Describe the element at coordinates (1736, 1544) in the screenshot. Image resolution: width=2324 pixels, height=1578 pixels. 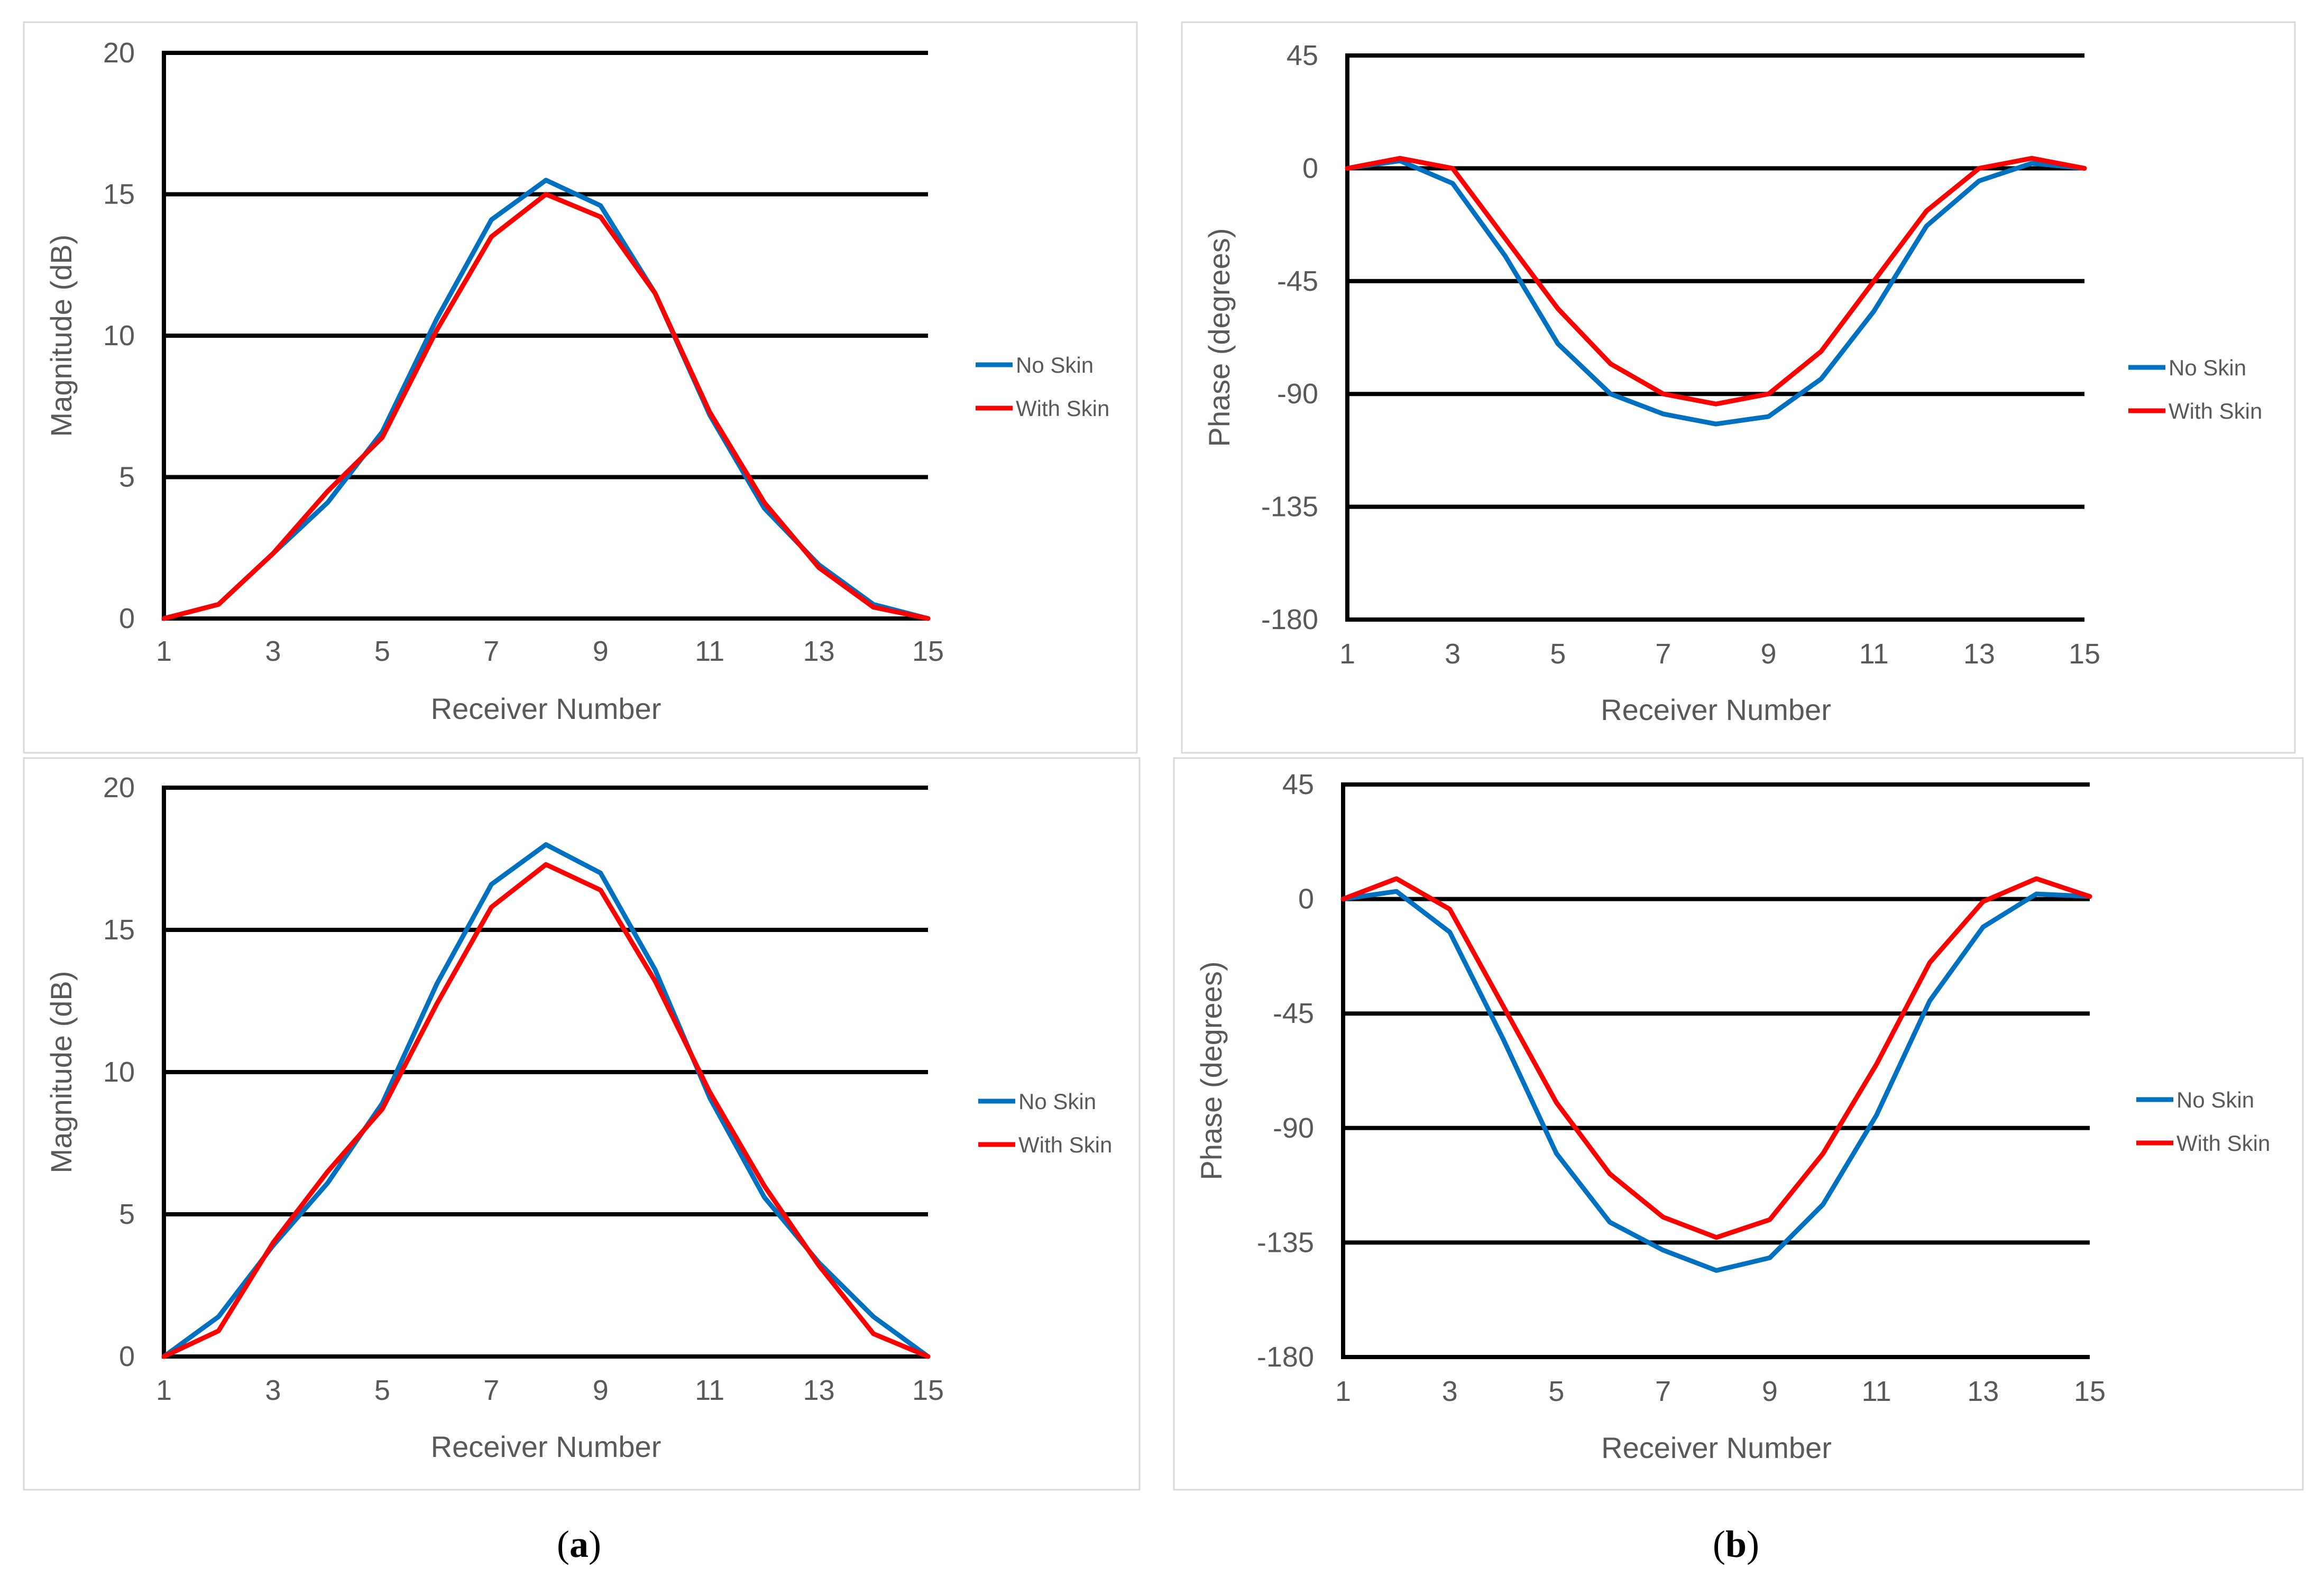
I see `caption-b: (b)` at that location.